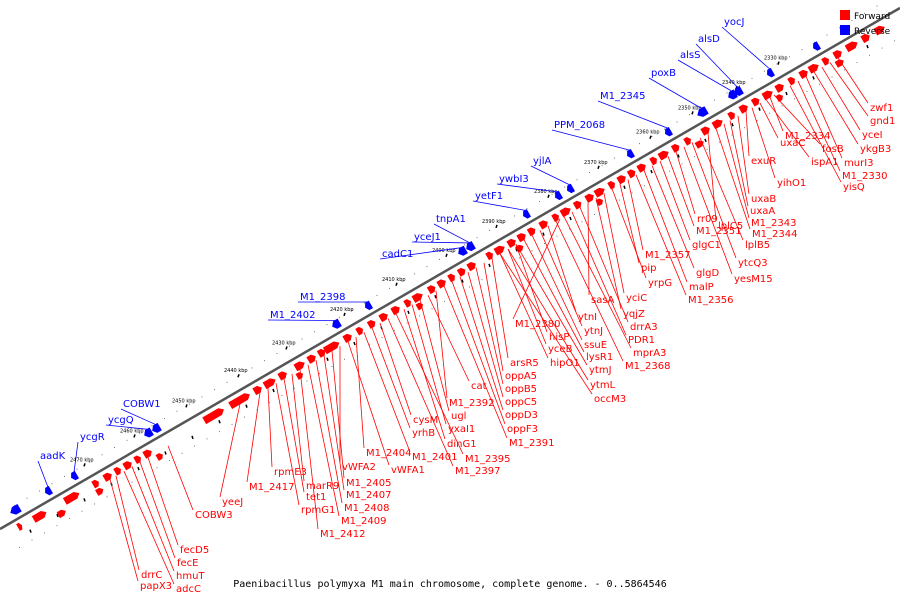 Image resolution: width=900 pixels, height=600 pixels. Describe the element at coordinates (701, 287) in the screenshot. I see `gene-label: malP` at that location.